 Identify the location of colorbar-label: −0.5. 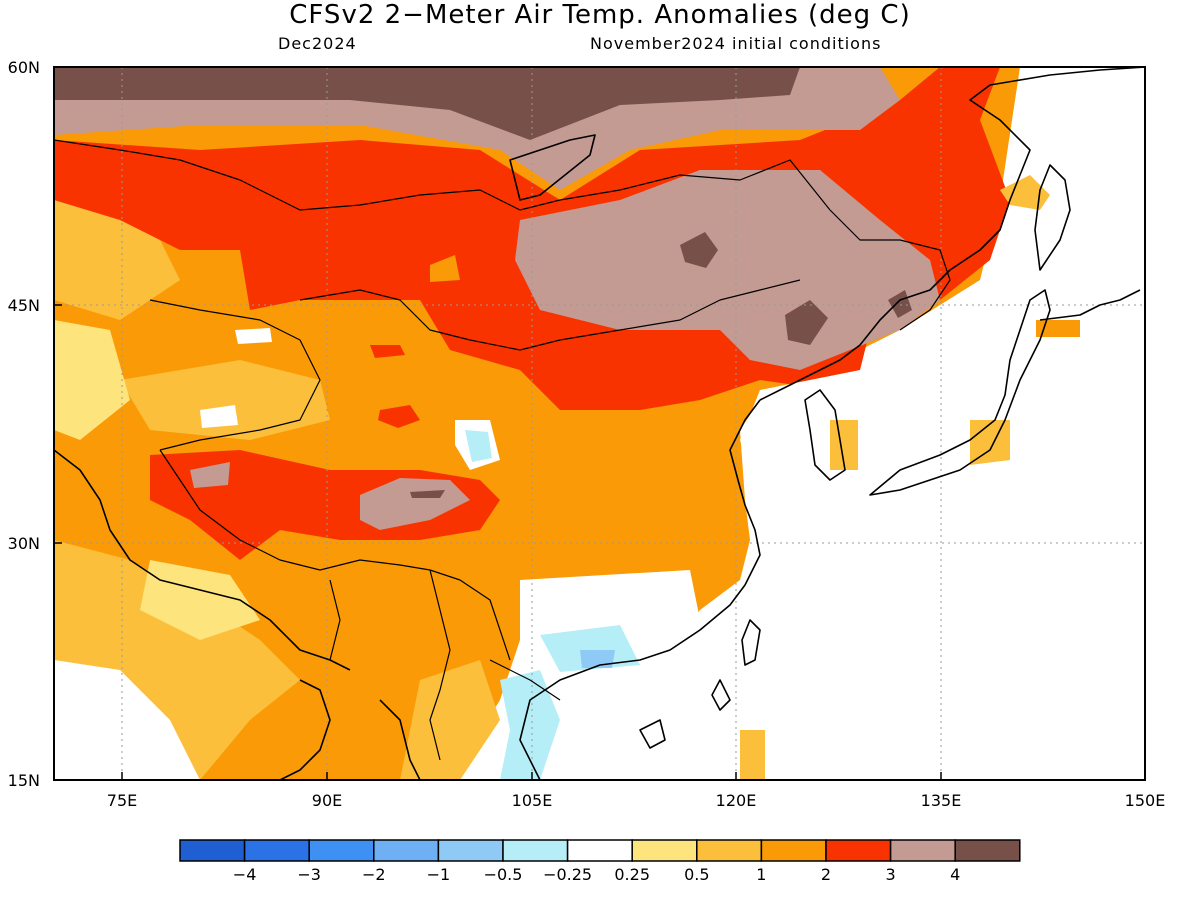
(503, 874).